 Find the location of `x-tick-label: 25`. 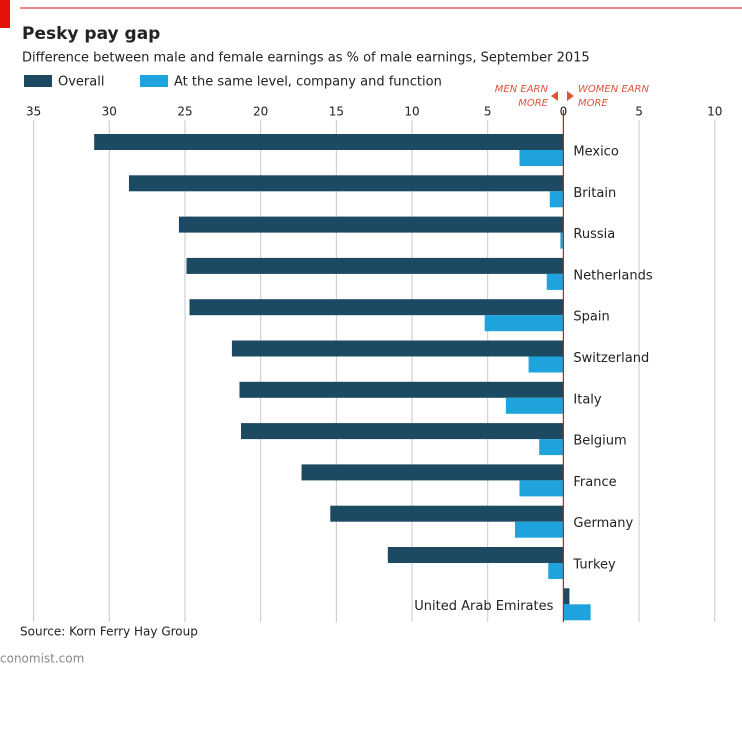

x-tick-label: 25 is located at coordinates (184, 112).